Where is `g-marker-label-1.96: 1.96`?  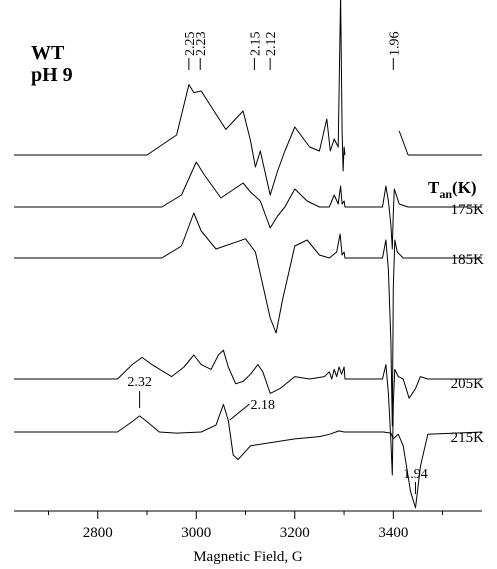
g-marker-label-1.96: 1.96 is located at coordinates (394, 44).